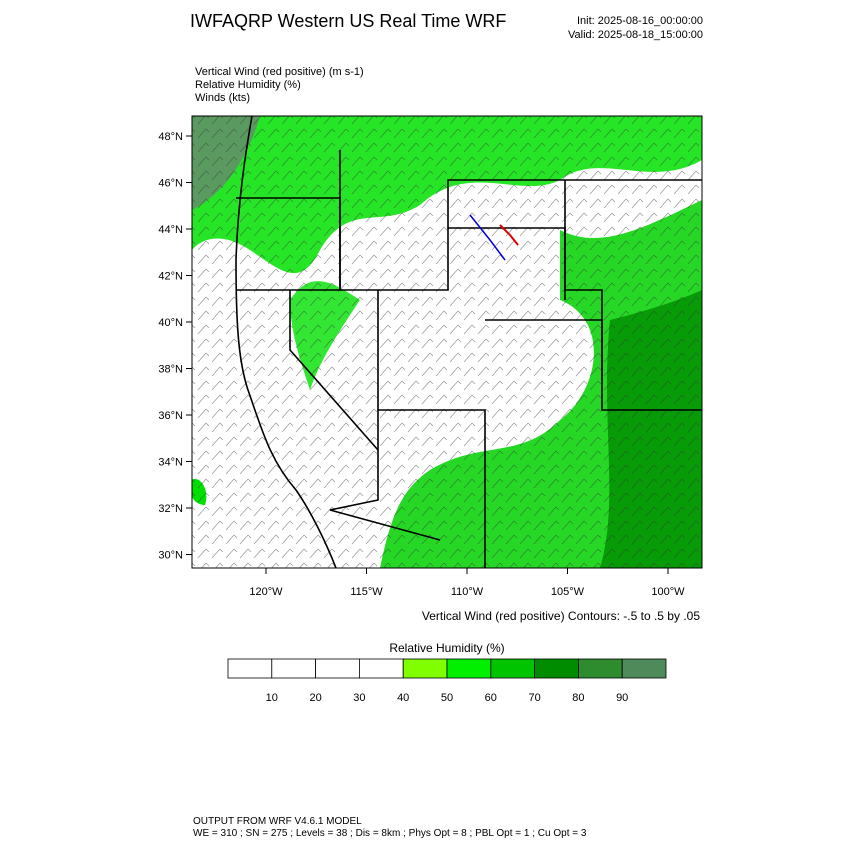 Image resolution: width=850 pixels, height=850 pixels. I want to click on colorbar-label: 80, so click(578, 698).